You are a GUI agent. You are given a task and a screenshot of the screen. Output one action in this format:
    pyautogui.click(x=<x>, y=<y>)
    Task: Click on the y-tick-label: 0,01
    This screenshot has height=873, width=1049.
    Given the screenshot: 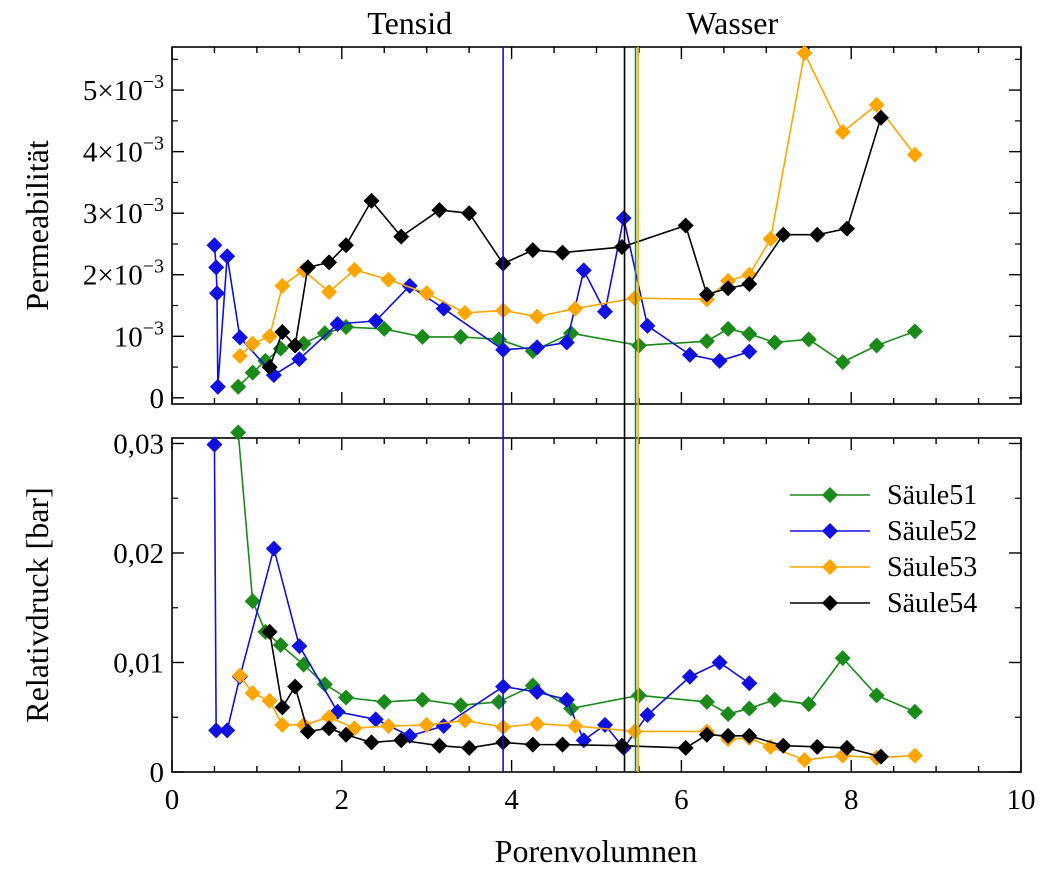 What is the action you would take?
    pyautogui.click(x=138, y=663)
    